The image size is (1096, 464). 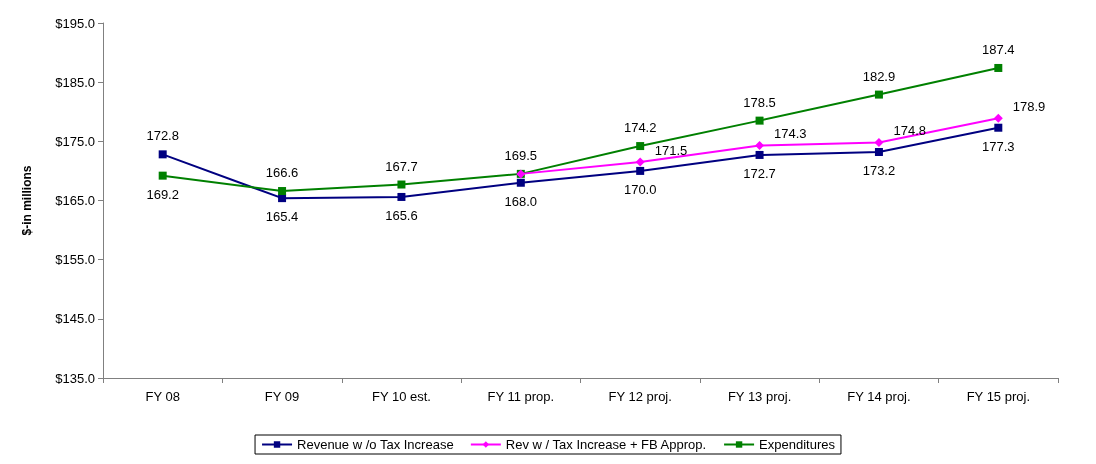 What do you see at coordinates (375, 444) in the screenshot?
I see `legend-label: Revenue w /o Tax Increase` at bounding box center [375, 444].